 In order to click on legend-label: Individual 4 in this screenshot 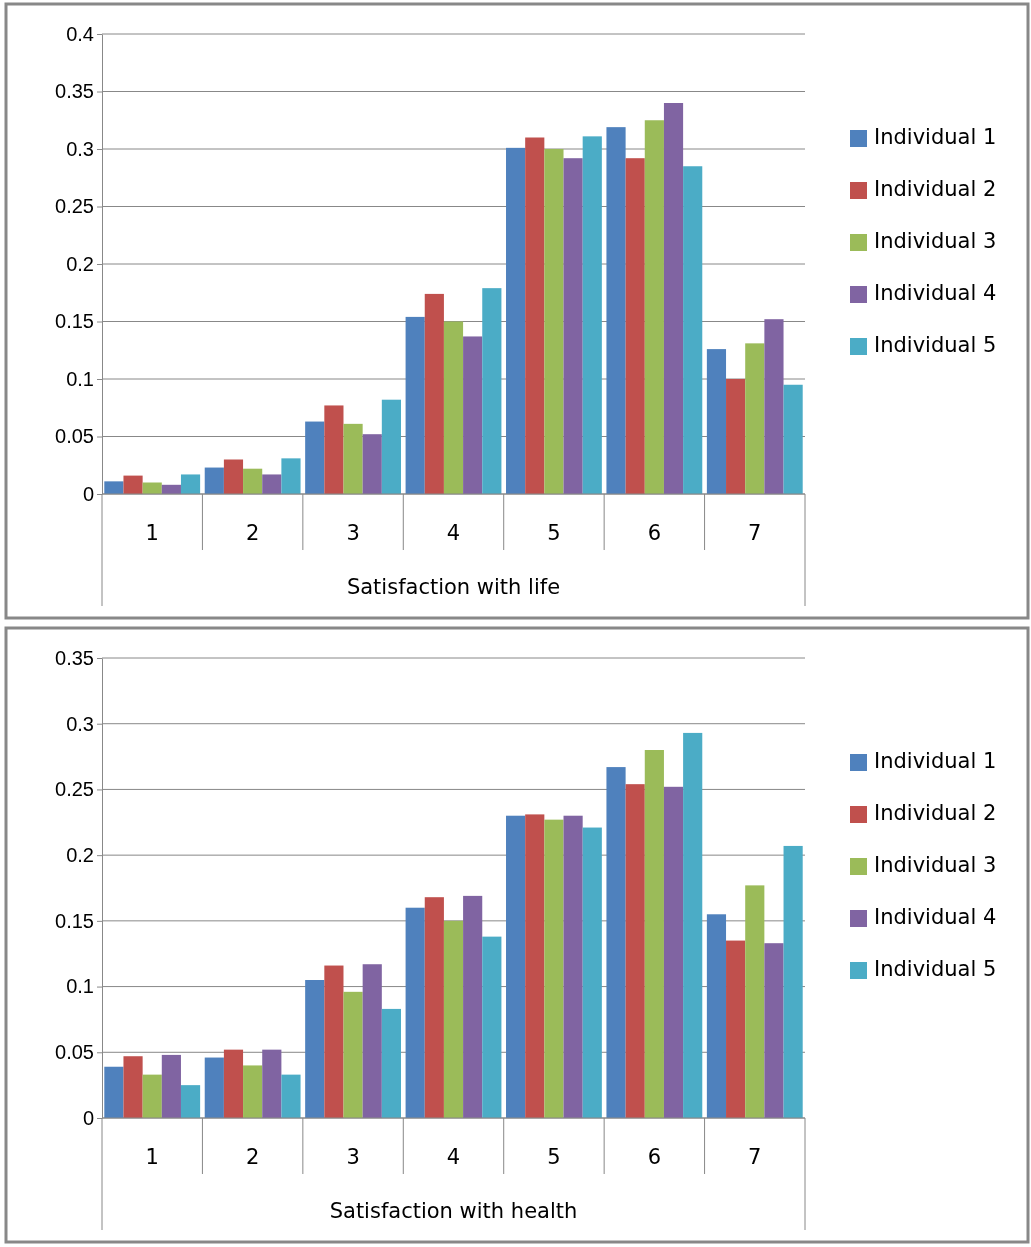, I will do `click(935, 917)`.